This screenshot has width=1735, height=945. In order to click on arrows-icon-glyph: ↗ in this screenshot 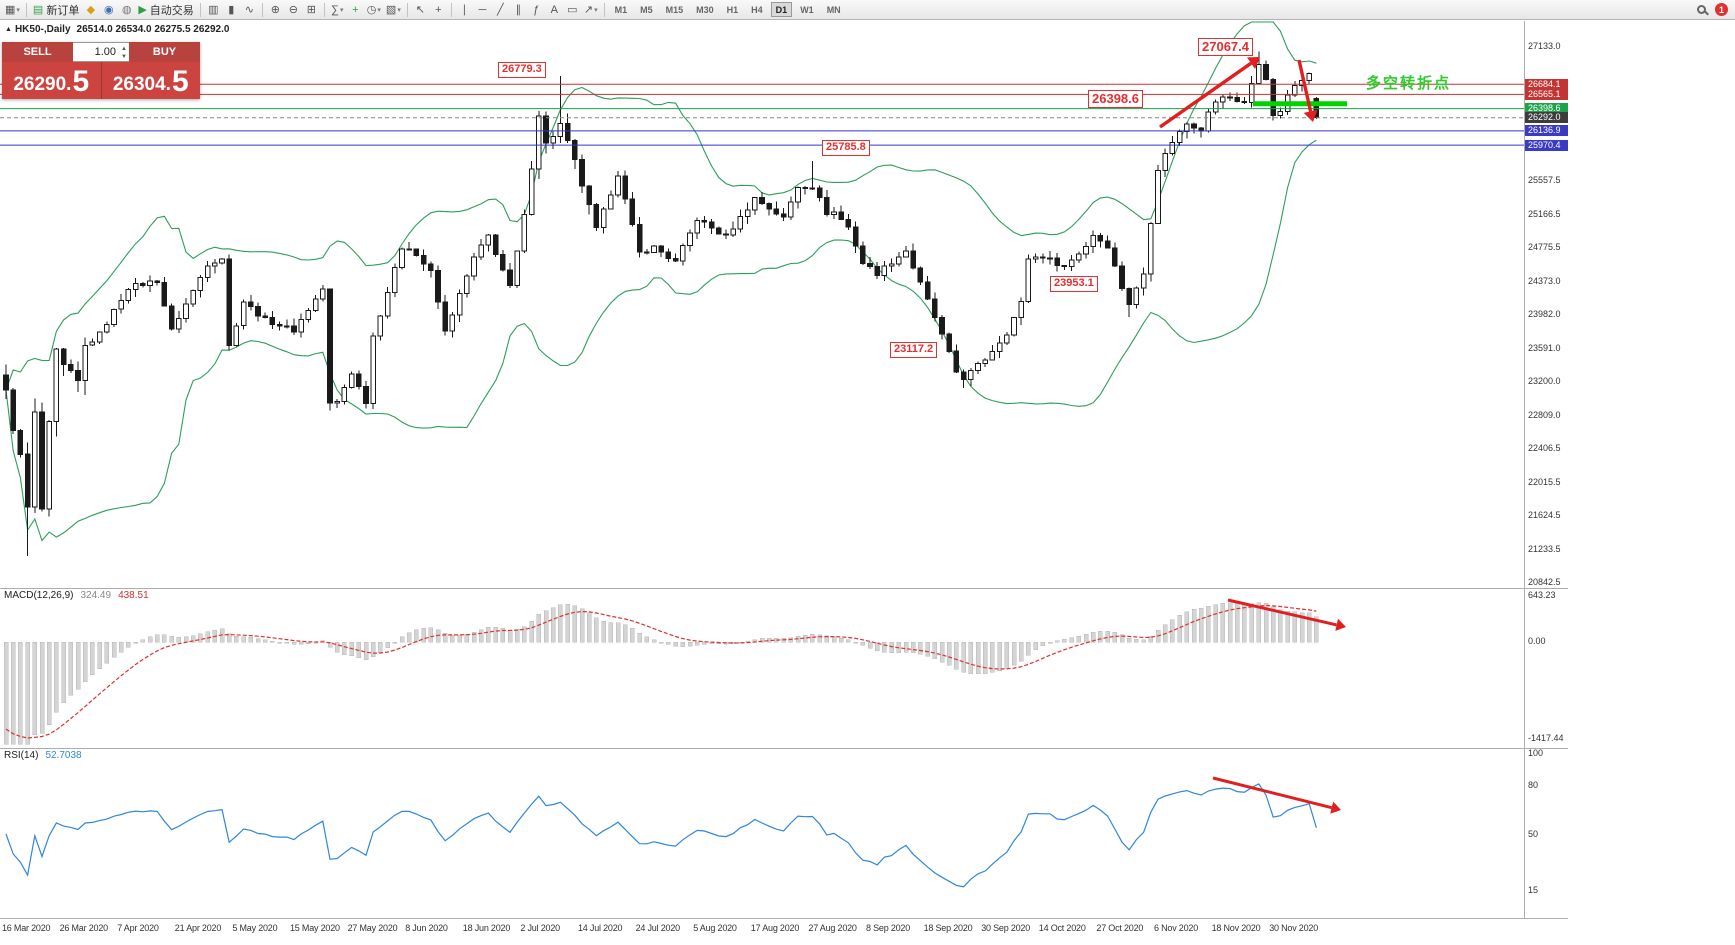, I will do `click(588, 10)`.